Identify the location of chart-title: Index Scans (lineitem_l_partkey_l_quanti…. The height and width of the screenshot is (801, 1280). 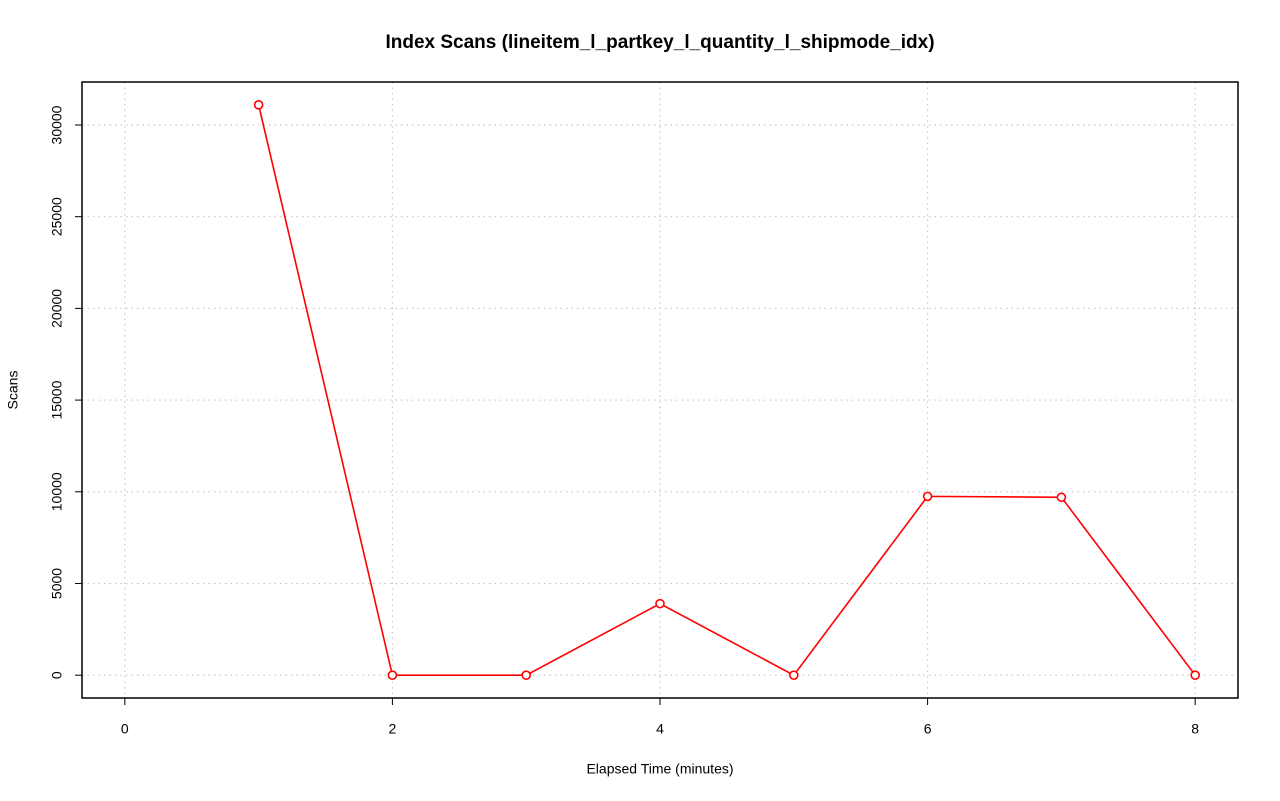
(659, 42).